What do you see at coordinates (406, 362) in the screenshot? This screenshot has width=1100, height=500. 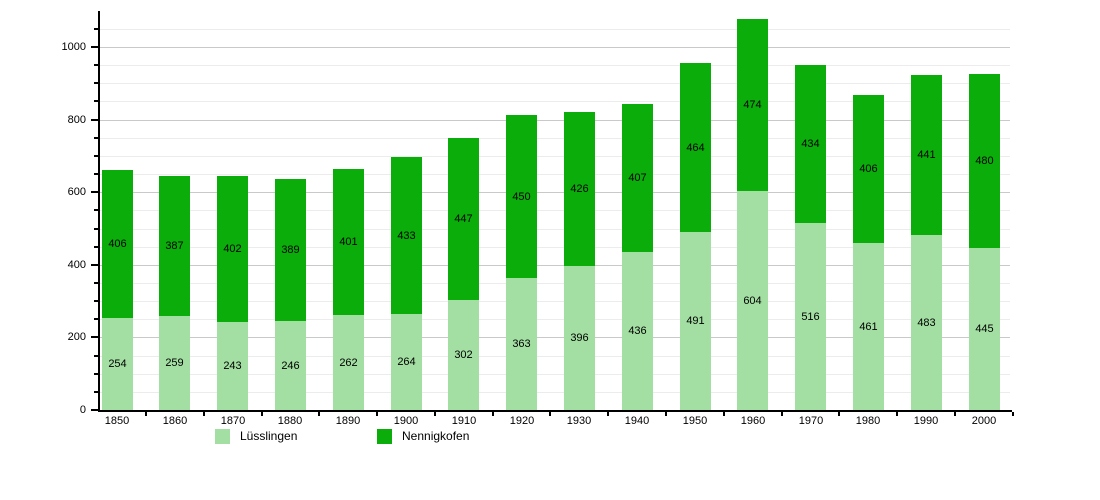 I see `bar-segment-lusslingen: 264` at bounding box center [406, 362].